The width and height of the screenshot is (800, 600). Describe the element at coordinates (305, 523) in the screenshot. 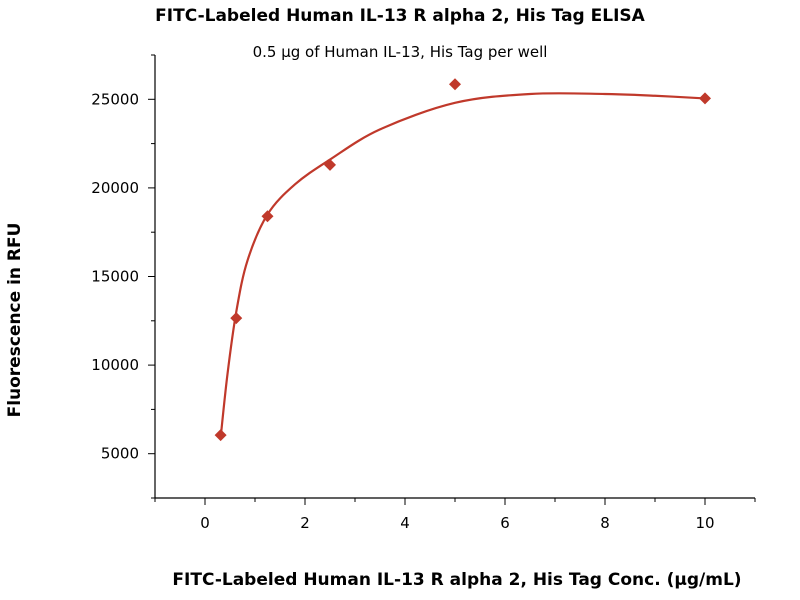

I see `x-tick-label: 2` at that location.